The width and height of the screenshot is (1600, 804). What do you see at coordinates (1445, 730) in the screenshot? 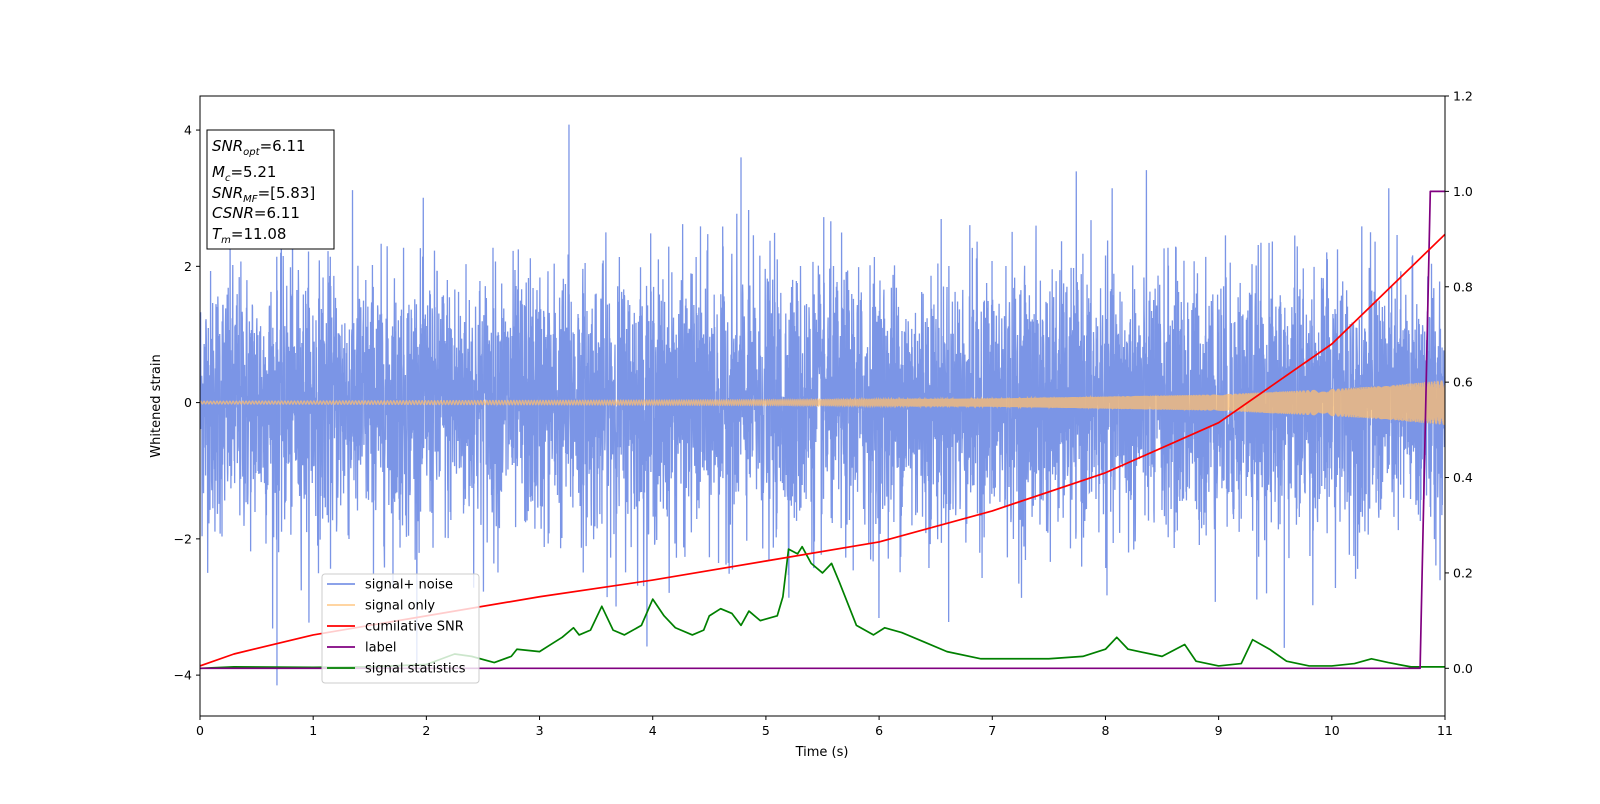
I see `x-tick-label: 11` at bounding box center [1445, 730].